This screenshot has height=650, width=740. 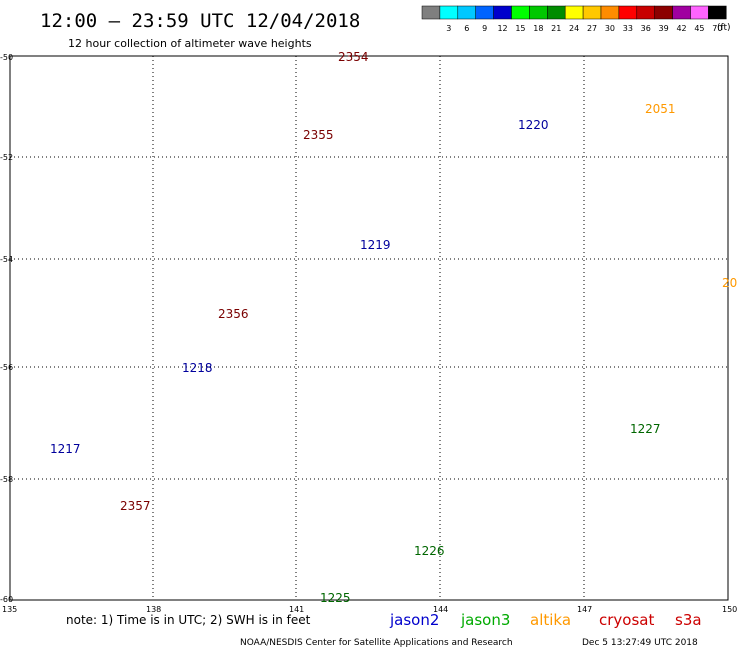 What do you see at coordinates (556, 28) in the screenshot?
I see `colorbar-tick-label: 21` at bounding box center [556, 28].